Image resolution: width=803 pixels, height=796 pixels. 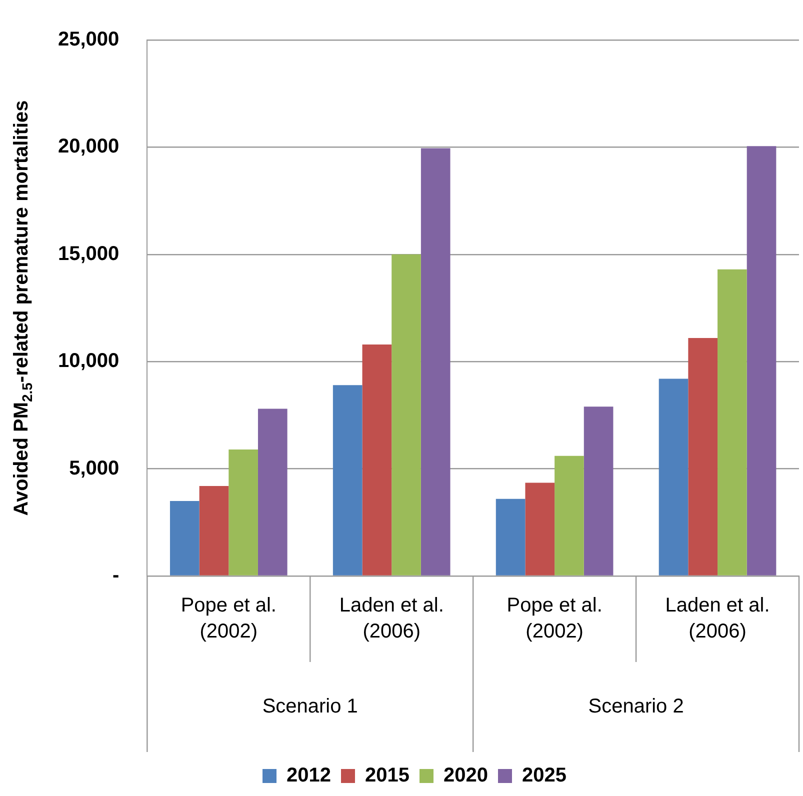 I want to click on legend-label: 2015, so click(x=387, y=775).